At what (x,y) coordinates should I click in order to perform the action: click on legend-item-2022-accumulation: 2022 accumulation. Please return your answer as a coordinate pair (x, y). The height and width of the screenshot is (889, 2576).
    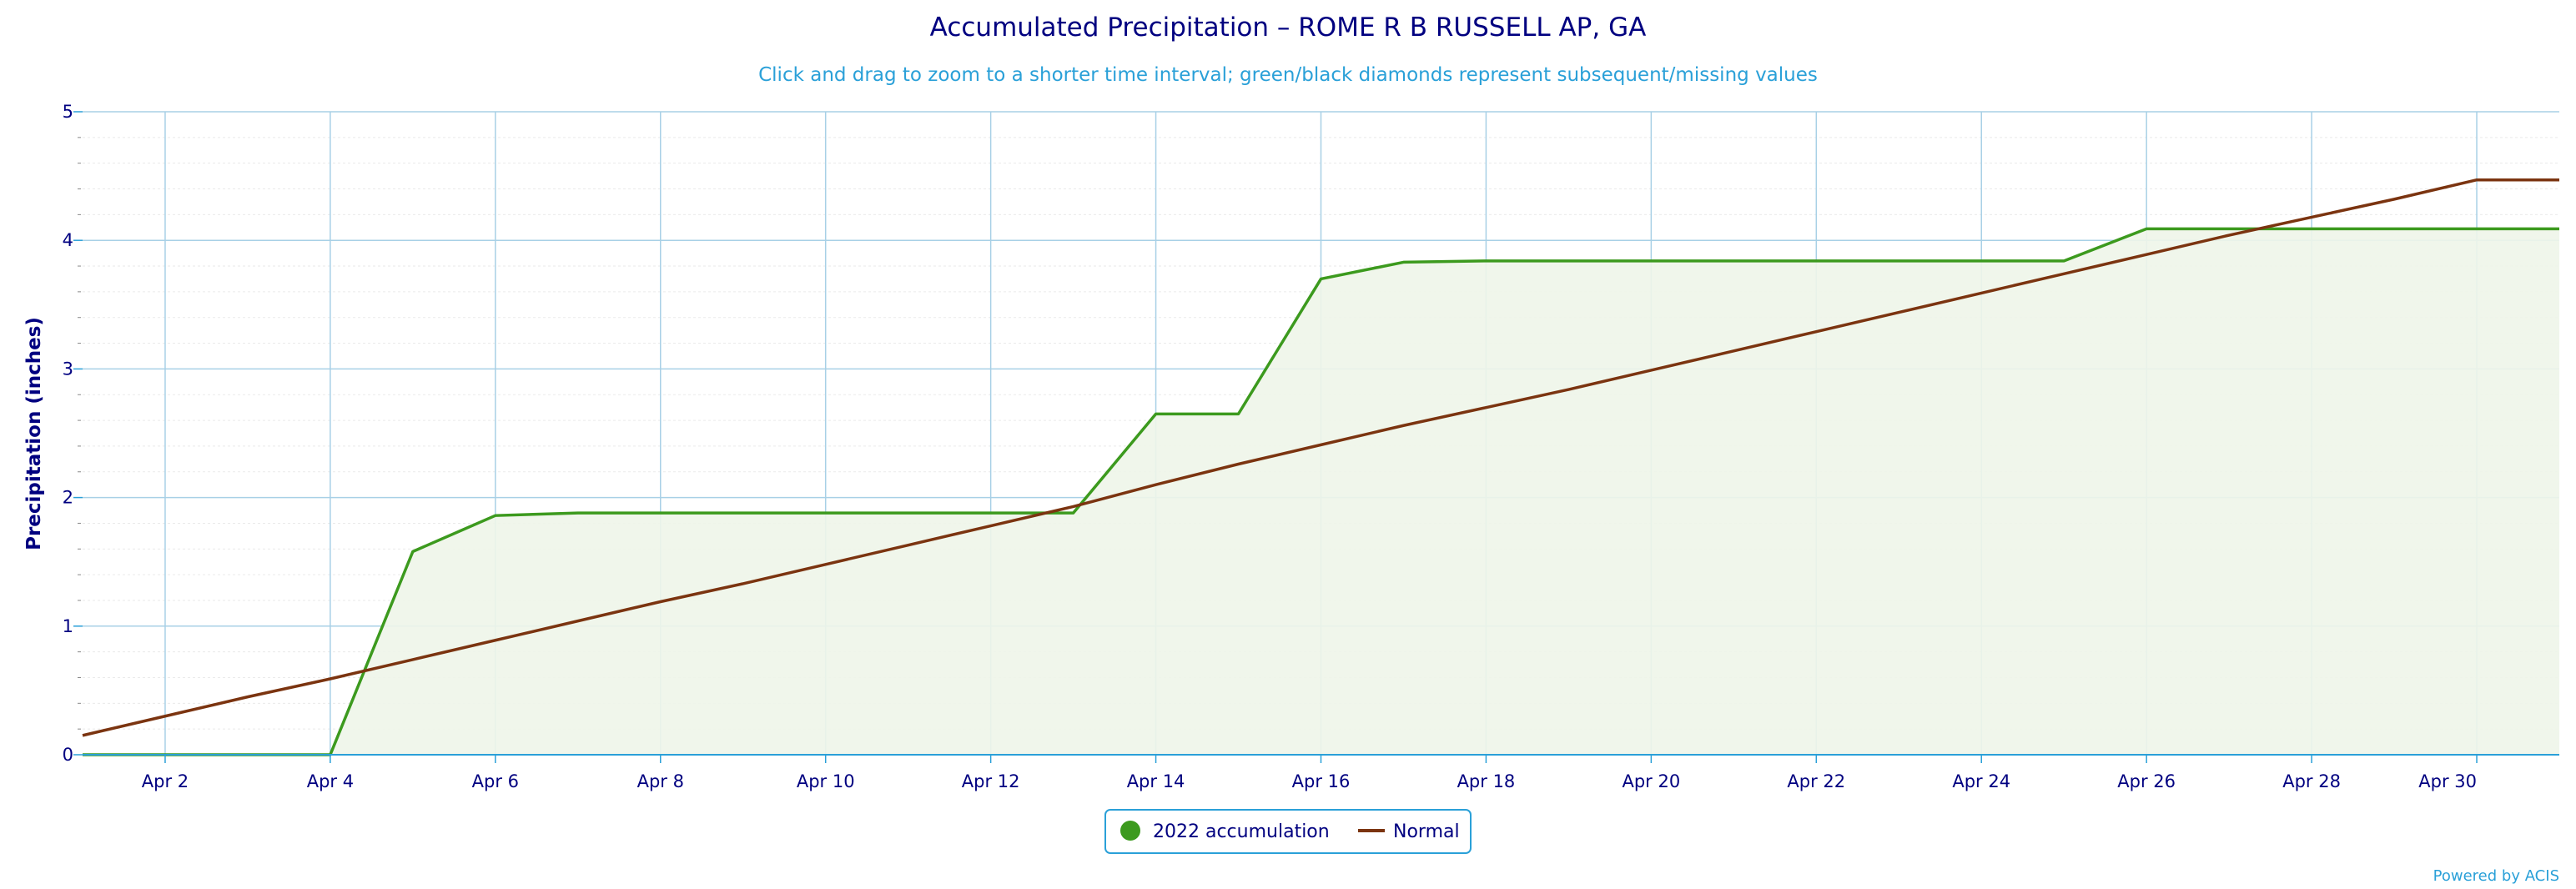
    Looking at the image, I should click on (1225, 831).